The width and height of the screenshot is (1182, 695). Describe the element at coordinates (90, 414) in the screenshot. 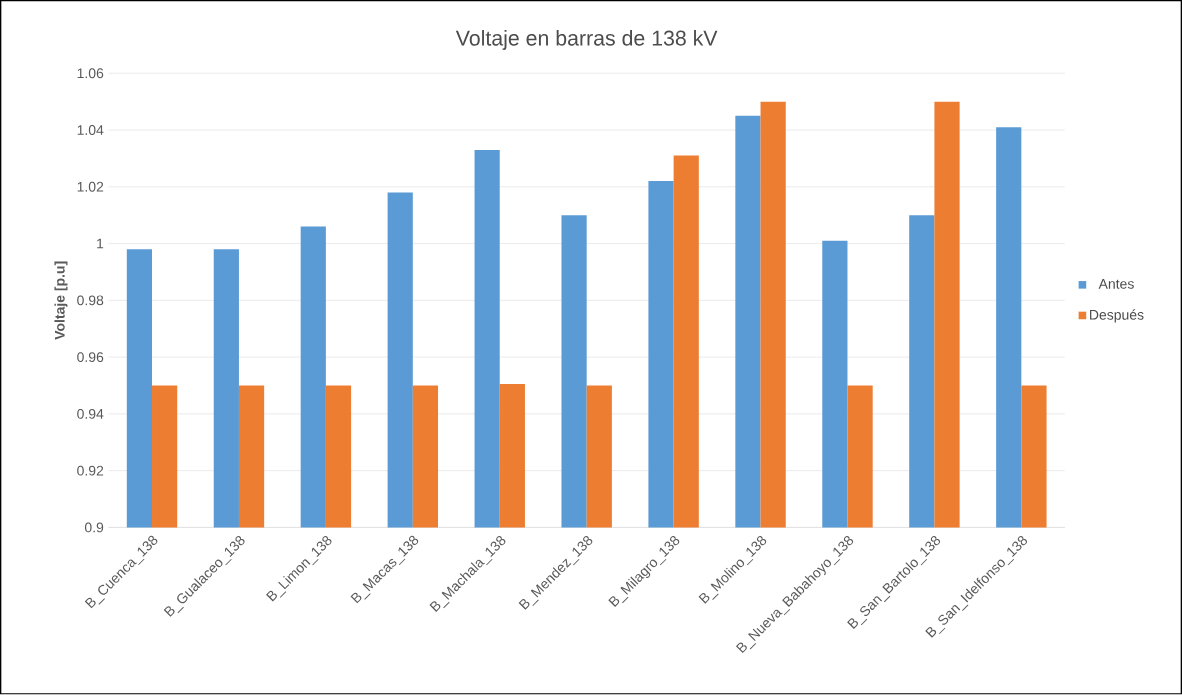

I see `y-tick-label: 0.94` at that location.